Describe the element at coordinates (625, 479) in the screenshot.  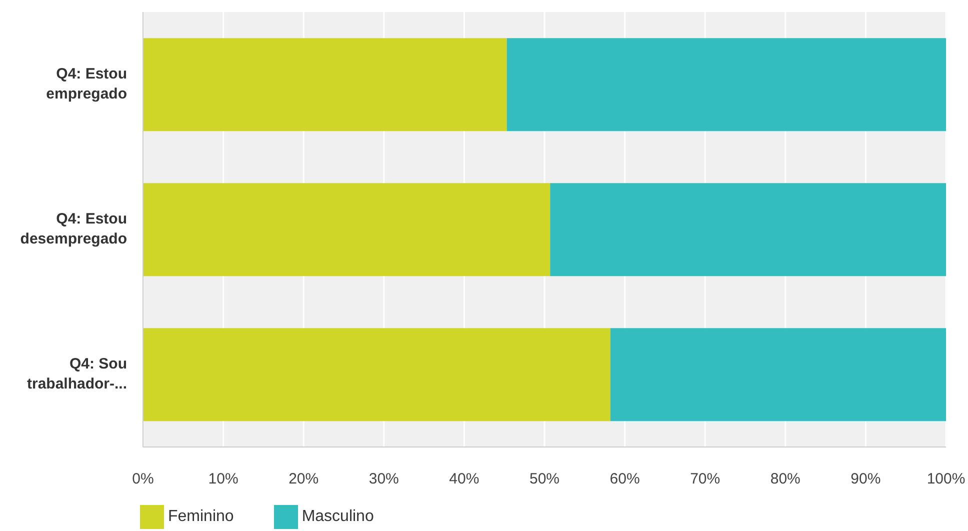
I see `x-tick-label: 60%` at that location.